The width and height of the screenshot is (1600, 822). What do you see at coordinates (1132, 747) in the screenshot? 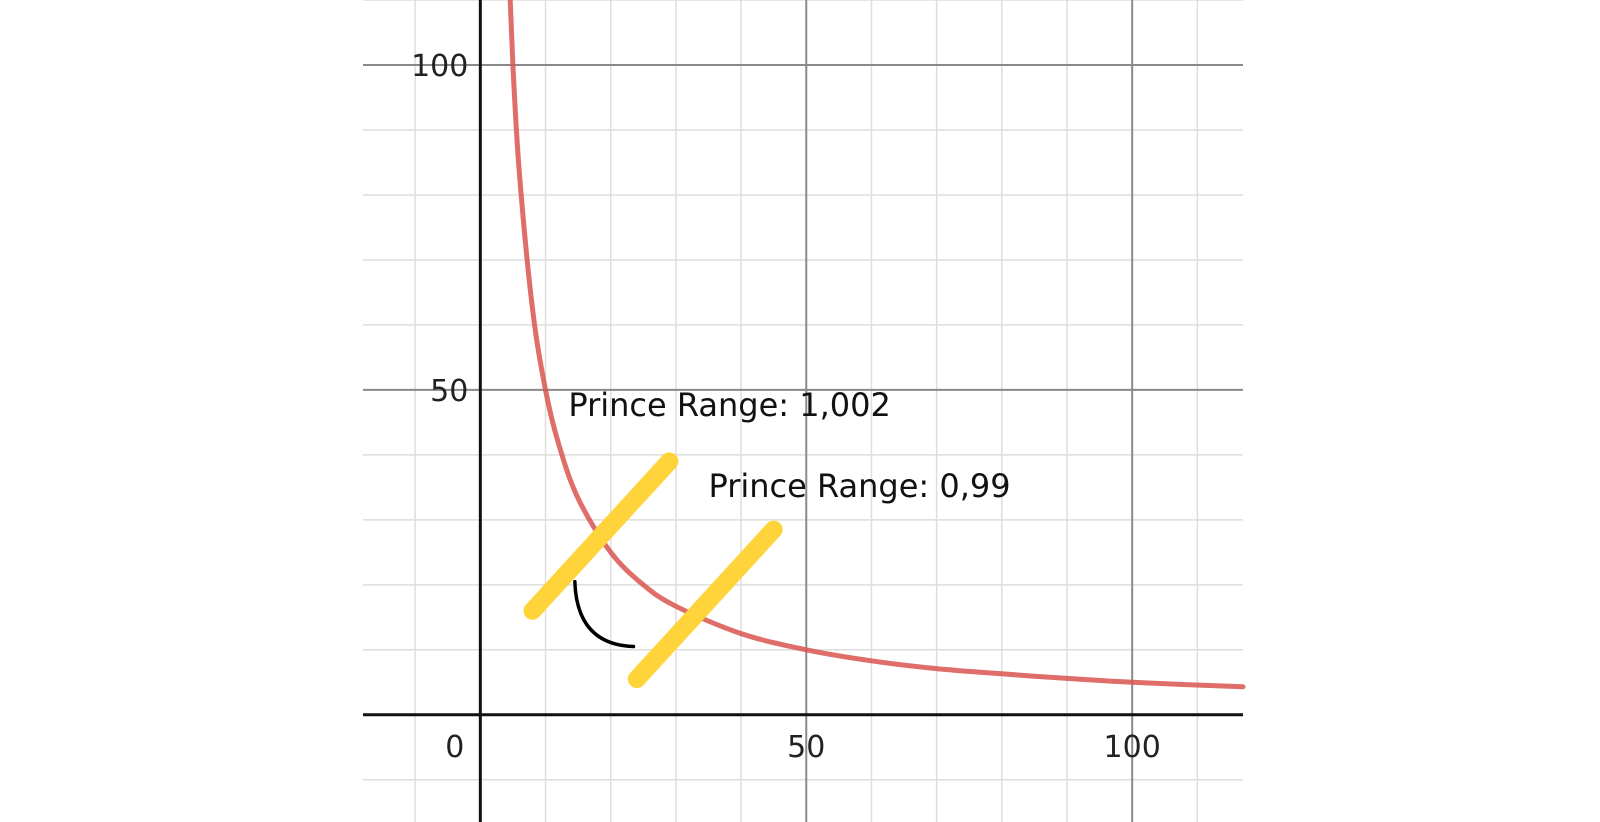
I see `x-tick-label: 100` at bounding box center [1132, 747].